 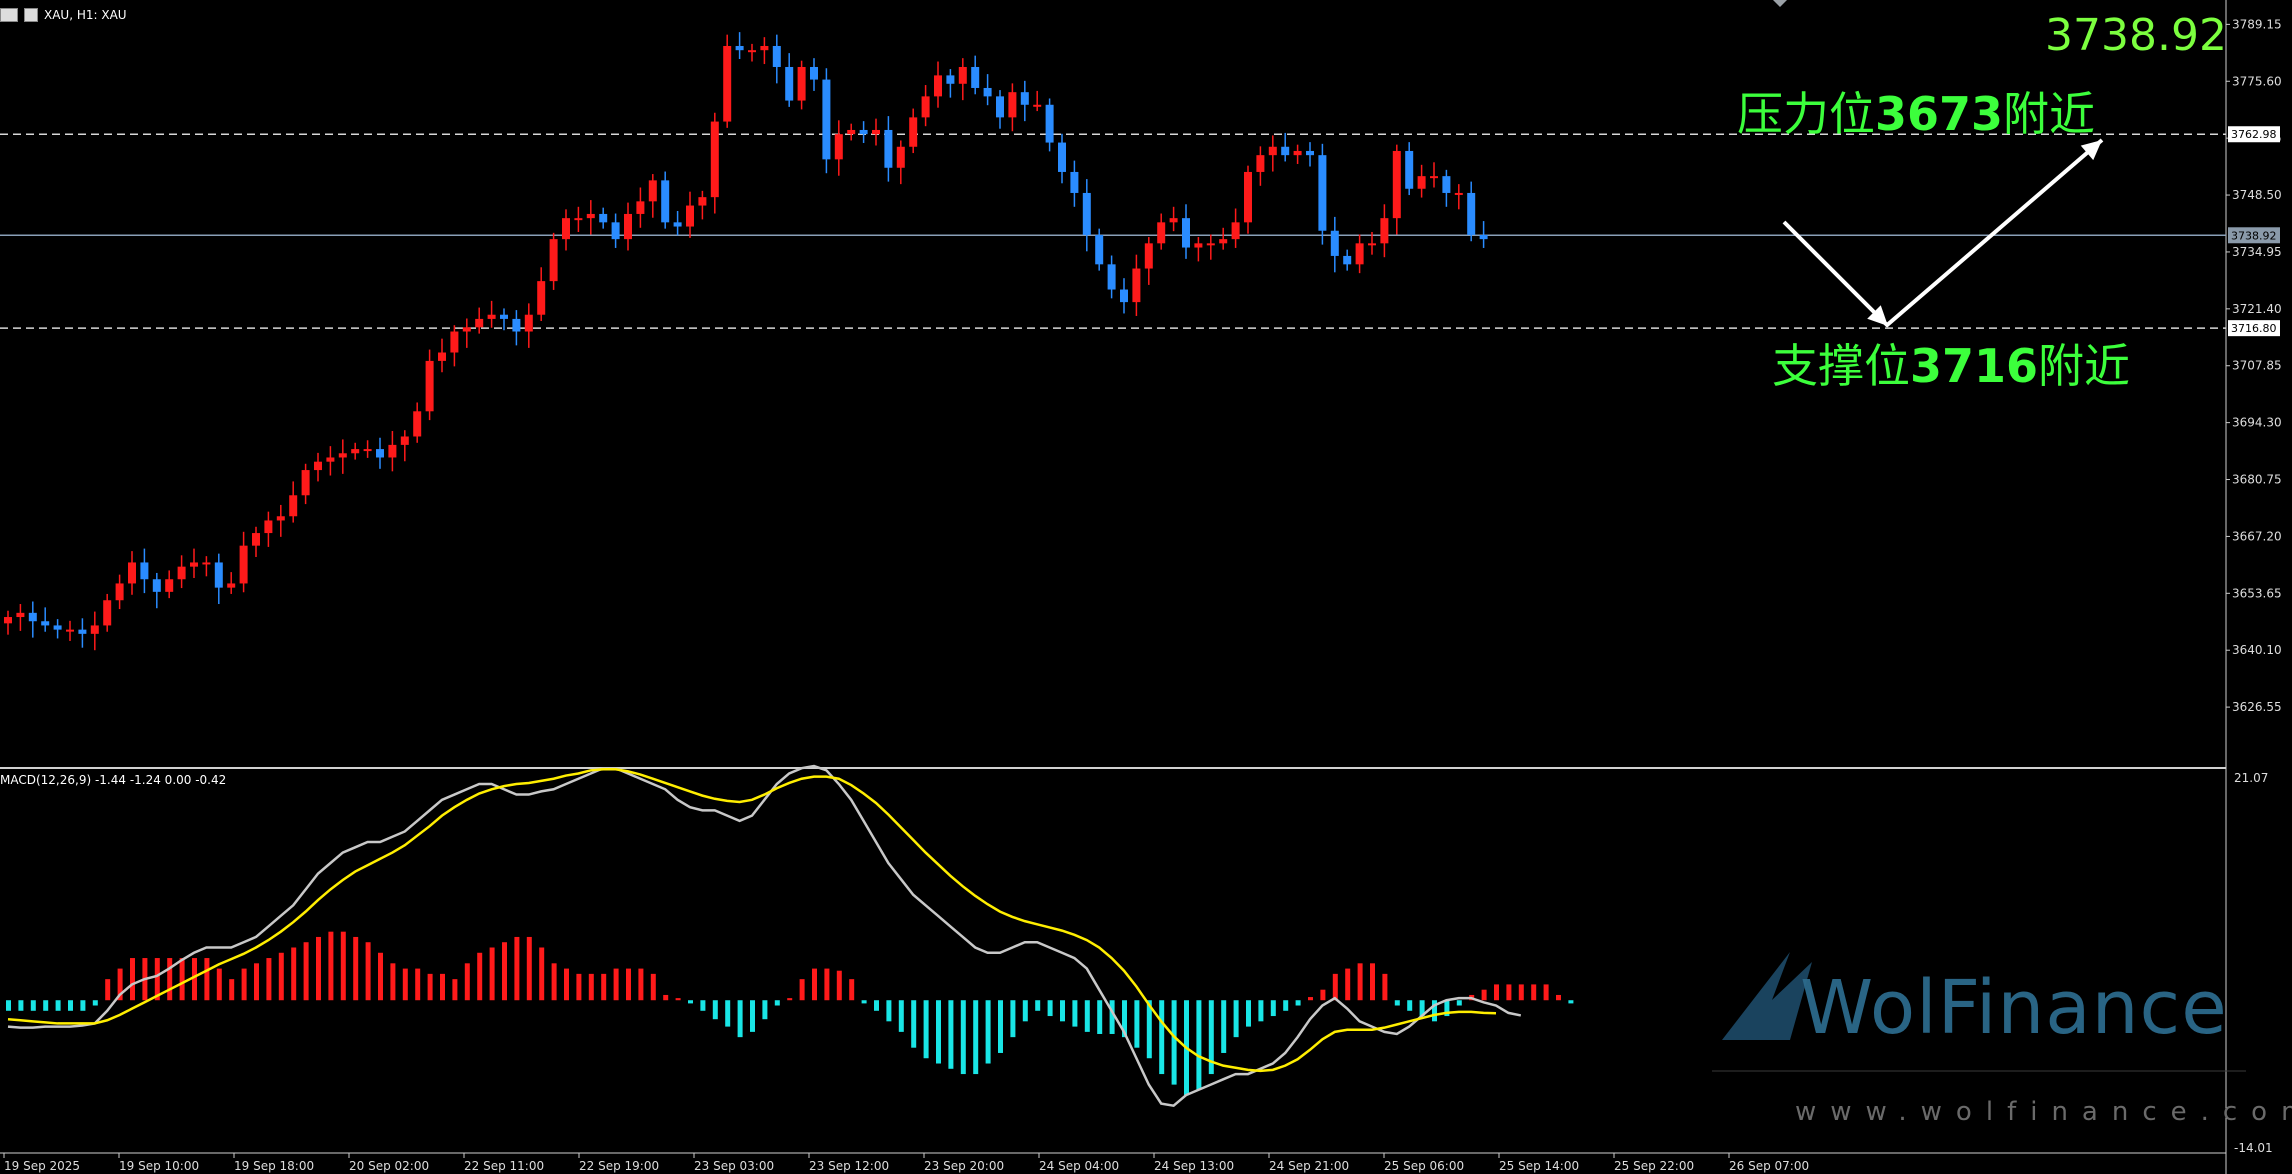 I want to click on time-tick-label: 24 Sep 21:00, so click(x=1309, y=1166).